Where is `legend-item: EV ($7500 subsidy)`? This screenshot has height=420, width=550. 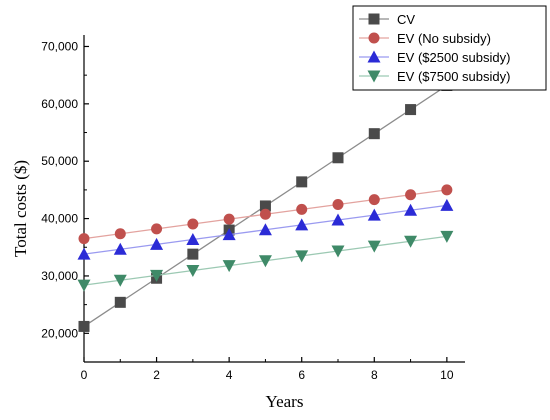
legend-item: EV ($7500 subsidy) is located at coordinates (434, 76).